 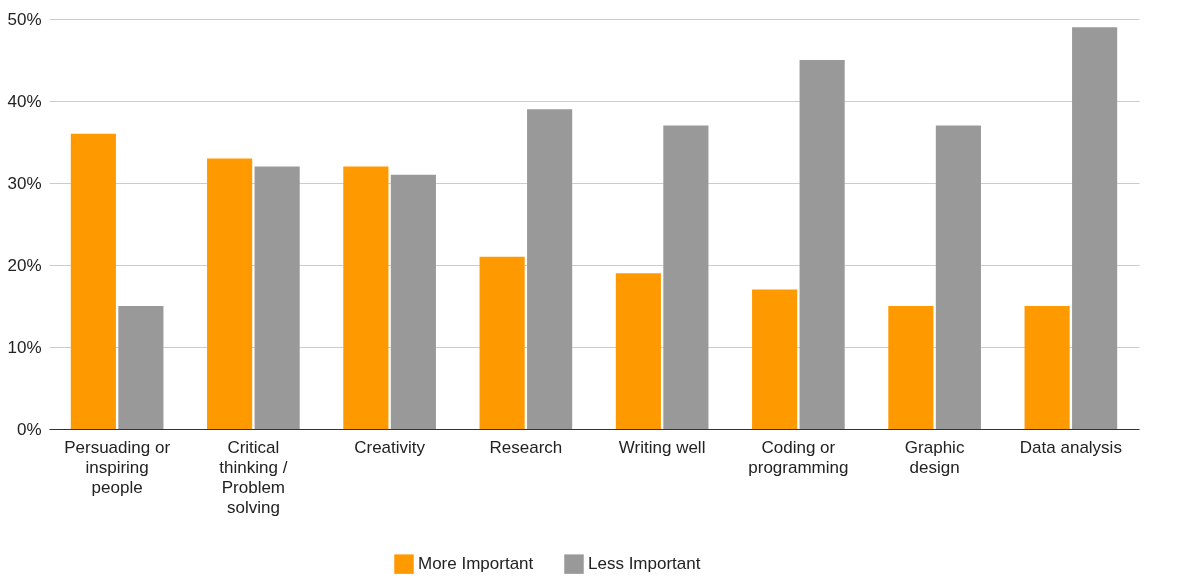 What do you see at coordinates (253, 477) in the screenshot?
I see `x-tick-label: Critical thinking / Problem solving` at bounding box center [253, 477].